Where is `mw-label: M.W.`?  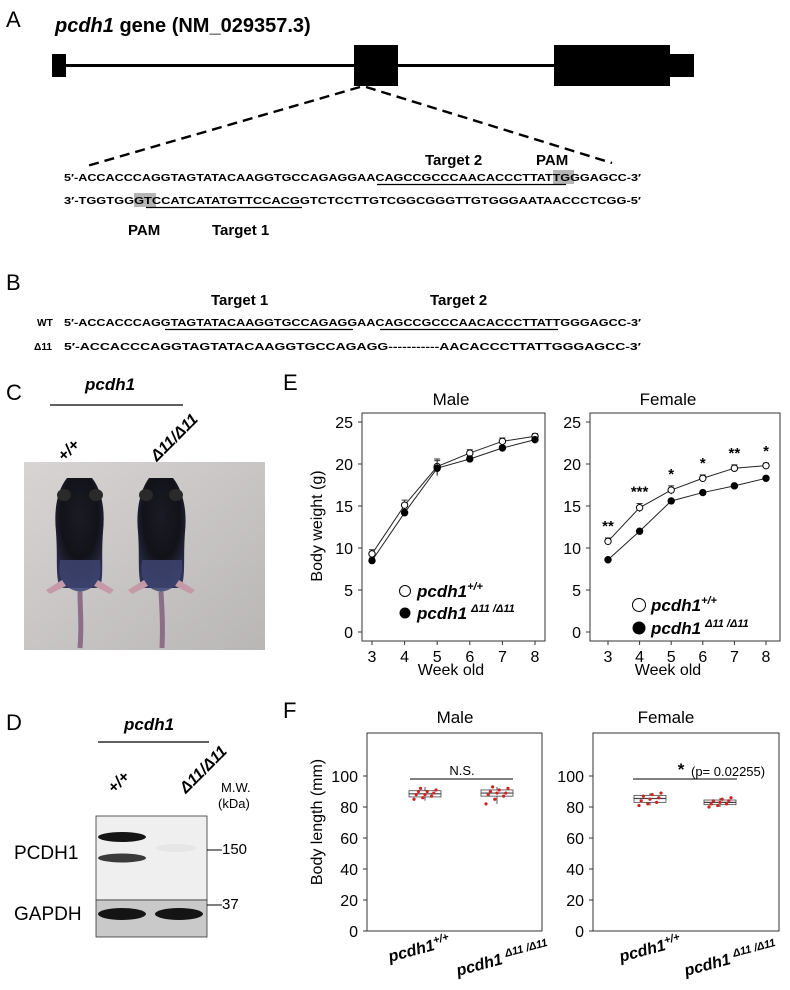
mw-label: M.W. is located at coordinates (236, 787).